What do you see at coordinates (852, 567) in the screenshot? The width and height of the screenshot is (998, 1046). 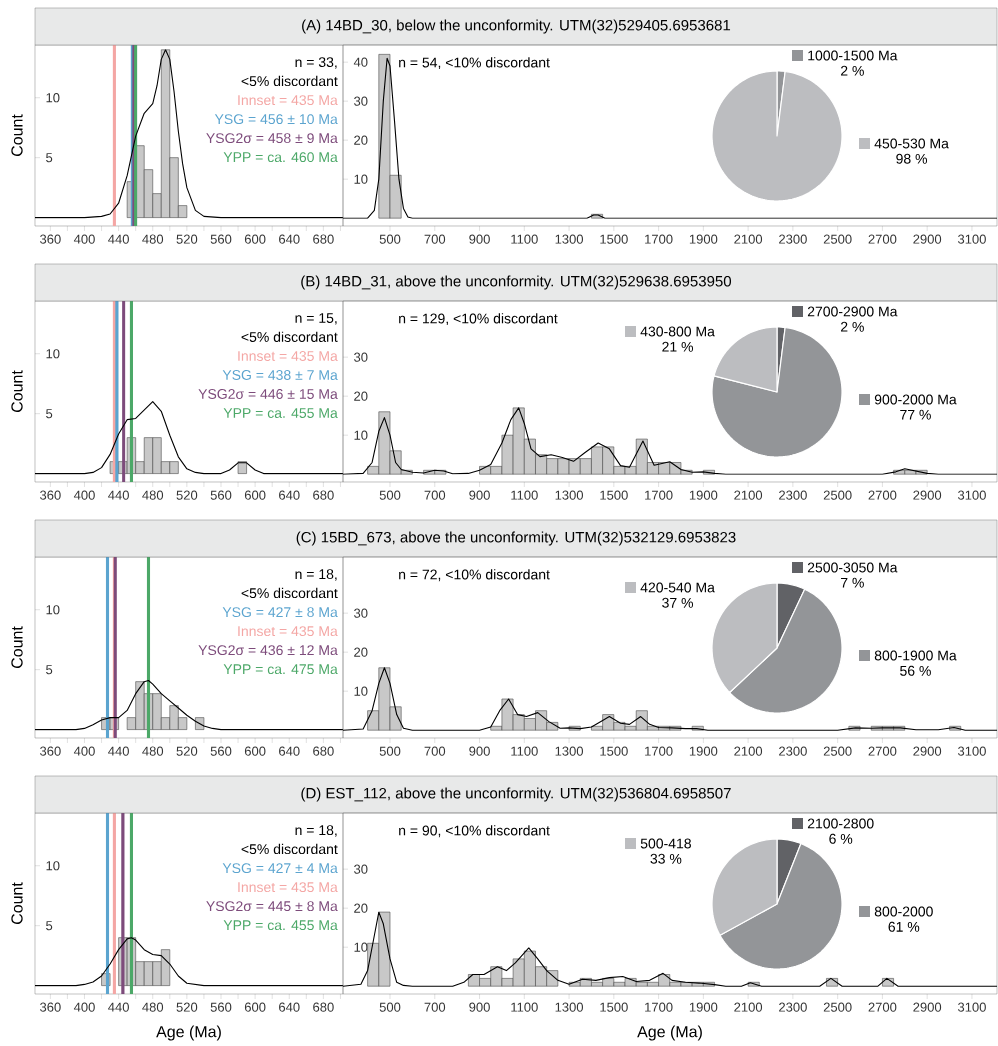 I see `legend-label: 2500-3050 Ma` at bounding box center [852, 567].